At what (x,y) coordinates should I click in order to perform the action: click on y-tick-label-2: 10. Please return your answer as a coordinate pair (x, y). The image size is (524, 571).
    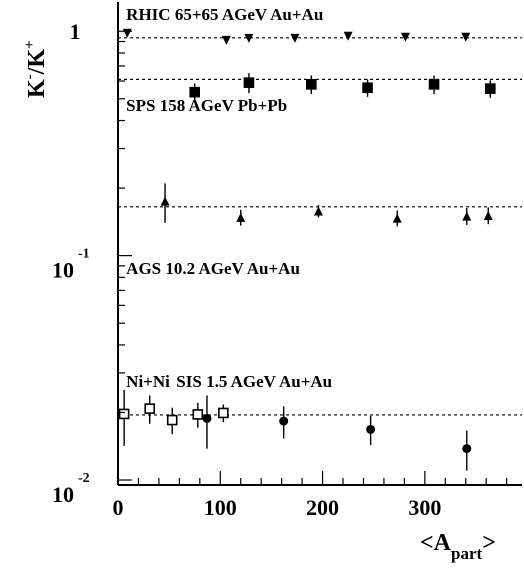
    Looking at the image, I should click on (63, 494).